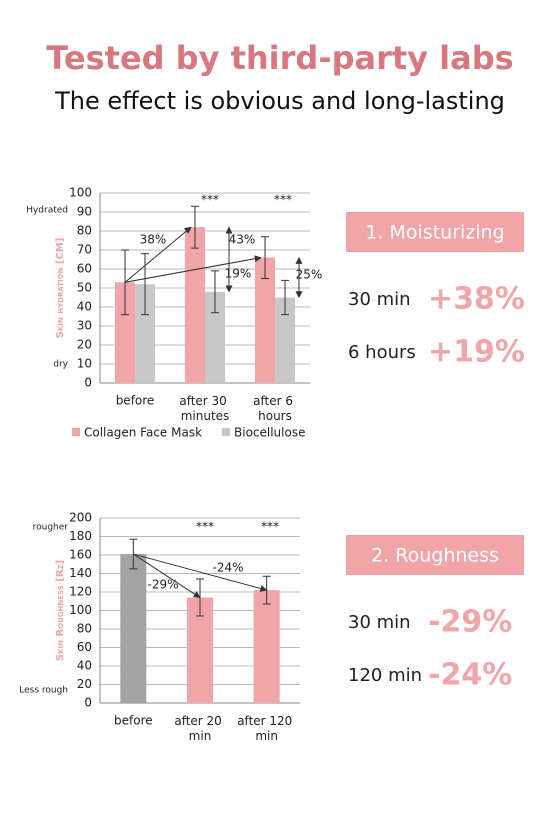 Image resolution: width=560 pixels, height=840 pixels. What do you see at coordinates (476, 299) in the screenshot?
I see `row-value: +38%` at bounding box center [476, 299].